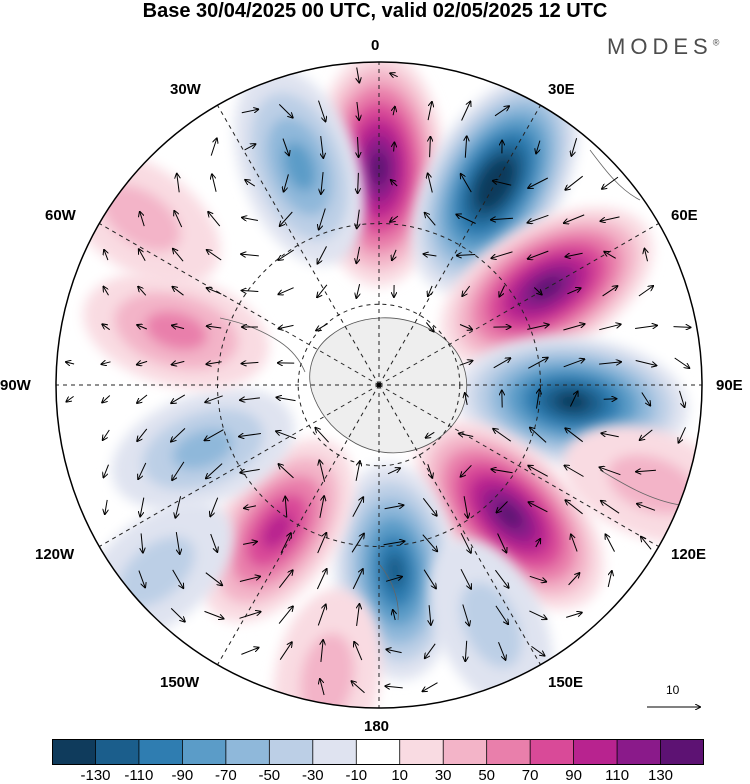  I want to click on lon-label-90e: 90E, so click(729, 385).